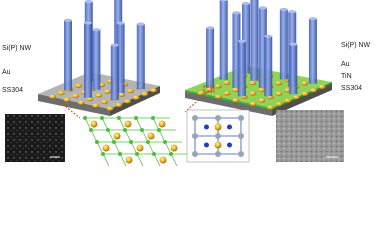 The height and width of the screenshot is (240, 378). I want to click on crystal-structure, so click(135, 141).